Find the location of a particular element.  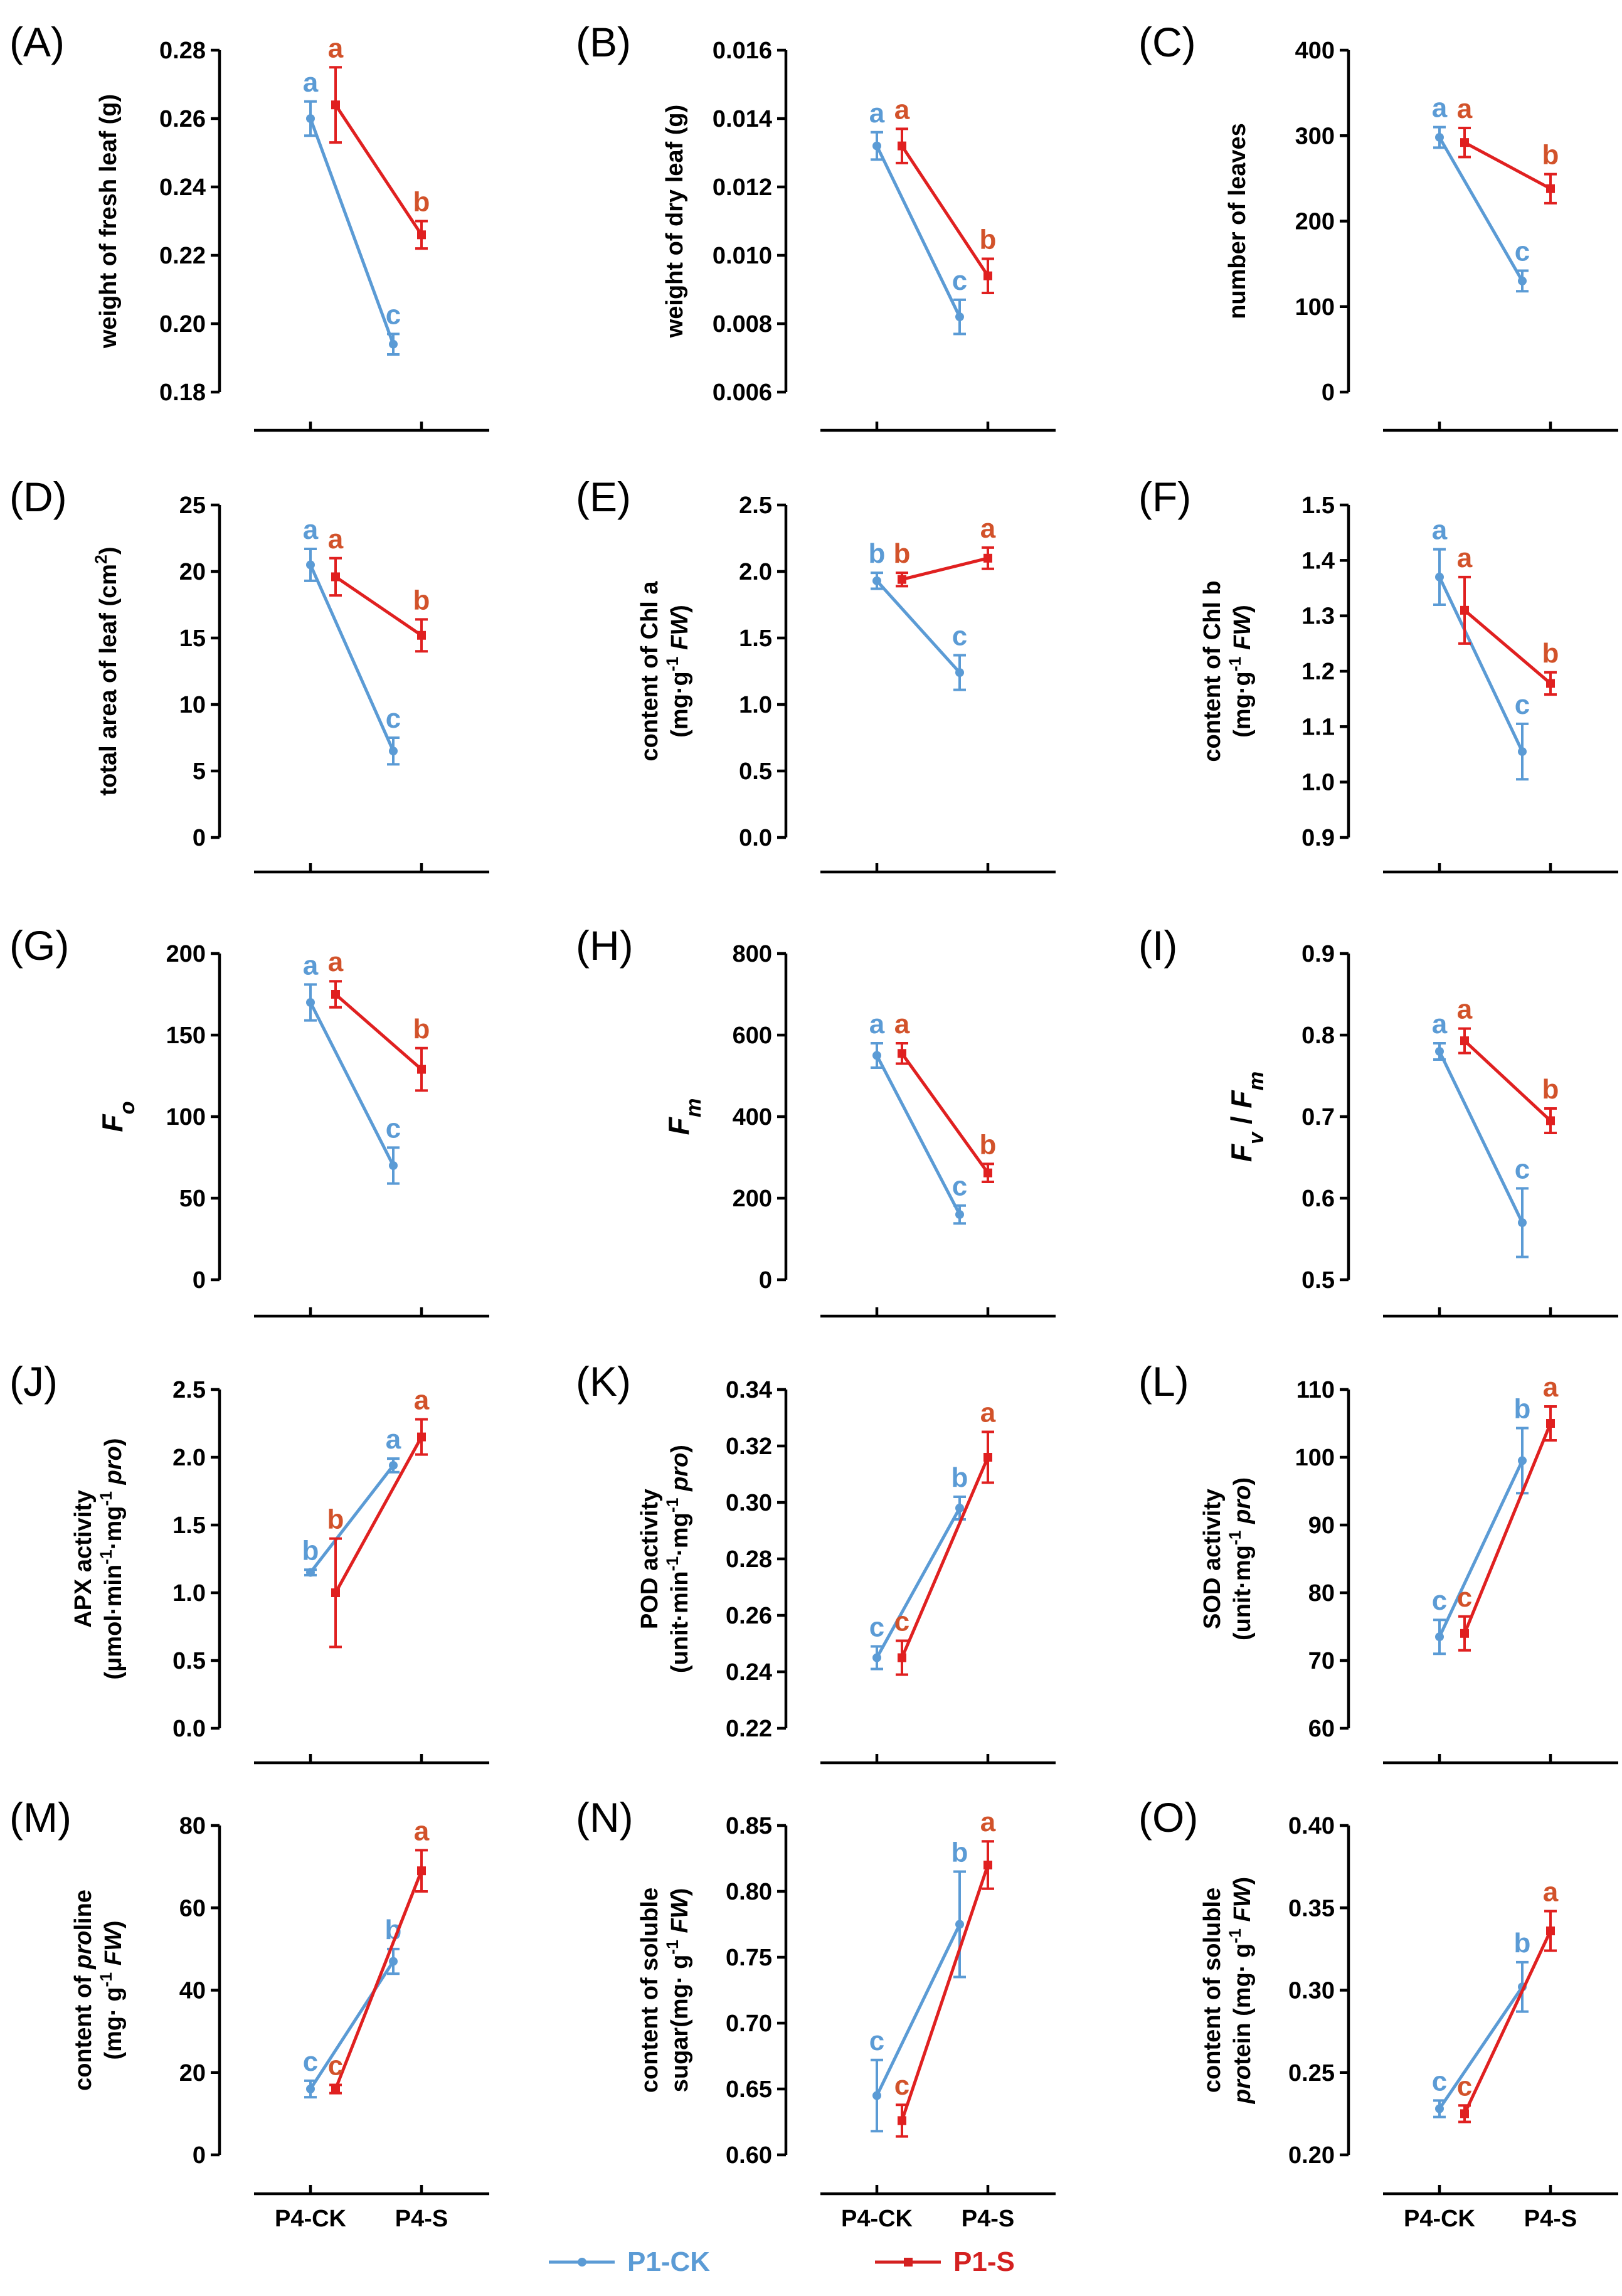

y-axis-label: (unit·min-1·mg-1 pro) is located at coordinates (678, 1559).